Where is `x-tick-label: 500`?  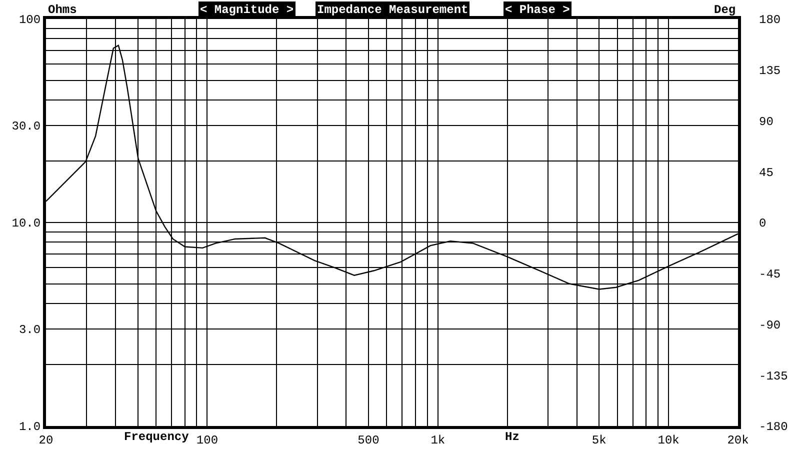
x-tick-label: 500 is located at coordinates (369, 440).